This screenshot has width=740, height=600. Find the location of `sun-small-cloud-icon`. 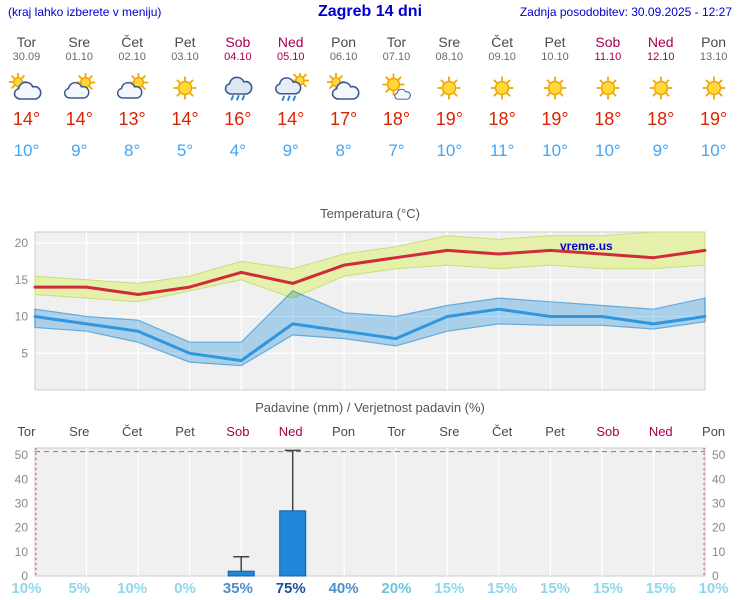

sun-small-cloud-icon is located at coordinates (397, 86).